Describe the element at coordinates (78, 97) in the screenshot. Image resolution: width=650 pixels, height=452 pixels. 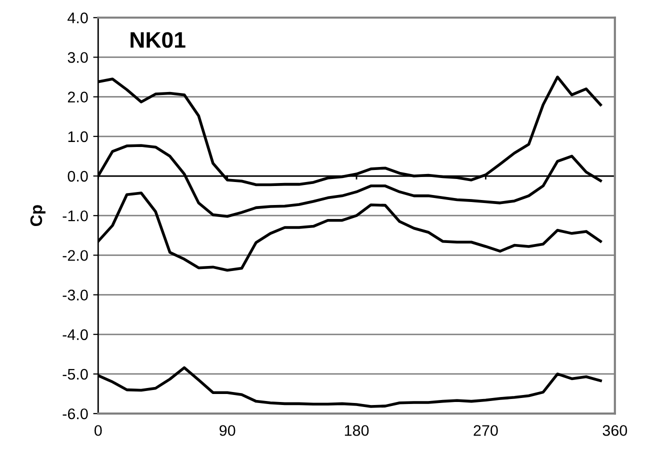
I see `y-tick-label: 2.0` at that location.